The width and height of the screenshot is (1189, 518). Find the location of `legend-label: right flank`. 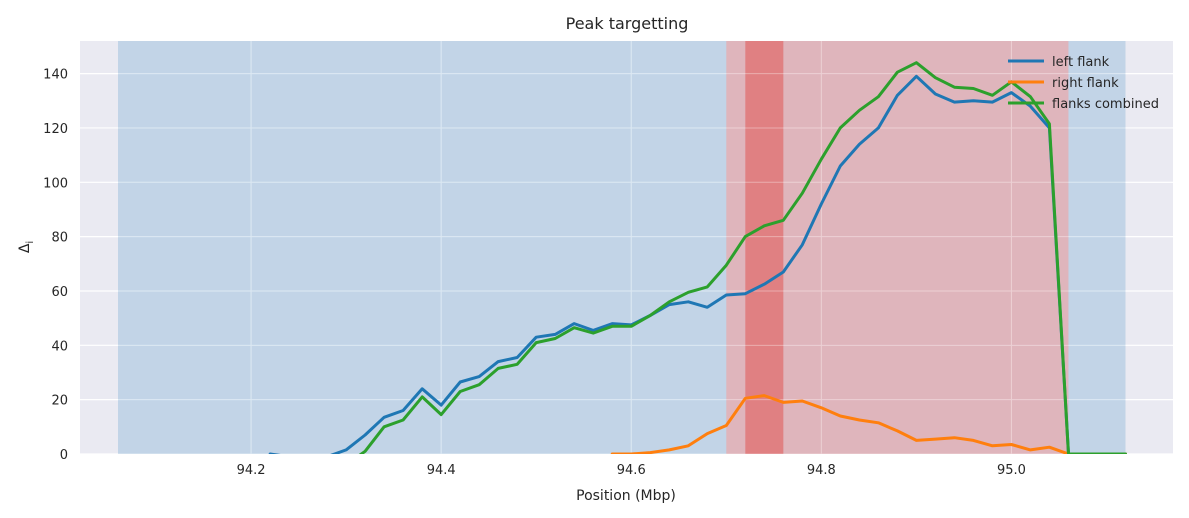

legend-label: right flank is located at coordinates (1085, 83).